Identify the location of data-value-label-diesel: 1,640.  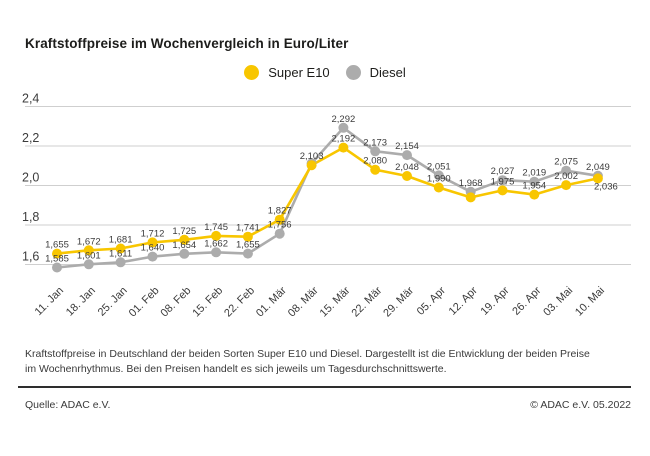
(153, 248).